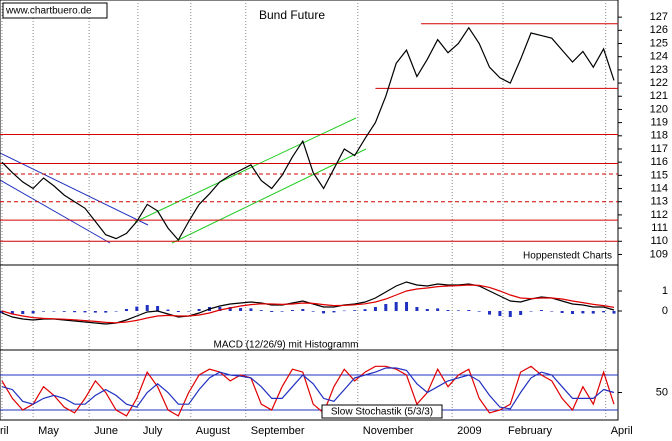 The height and width of the screenshot is (441, 672). What do you see at coordinates (659, 83) in the screenshot?
I see `y-tick-label: 122` at bounding box center [659, 83].